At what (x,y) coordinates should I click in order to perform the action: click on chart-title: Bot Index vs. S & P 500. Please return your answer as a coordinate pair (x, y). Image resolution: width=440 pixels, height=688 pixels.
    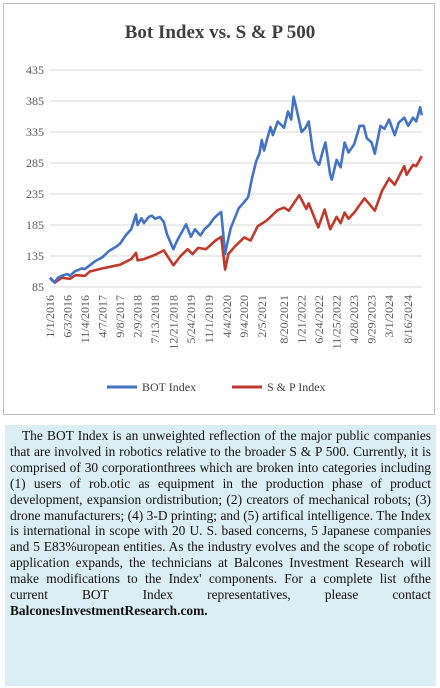
    Looking at the image, I should click on (220, 32).